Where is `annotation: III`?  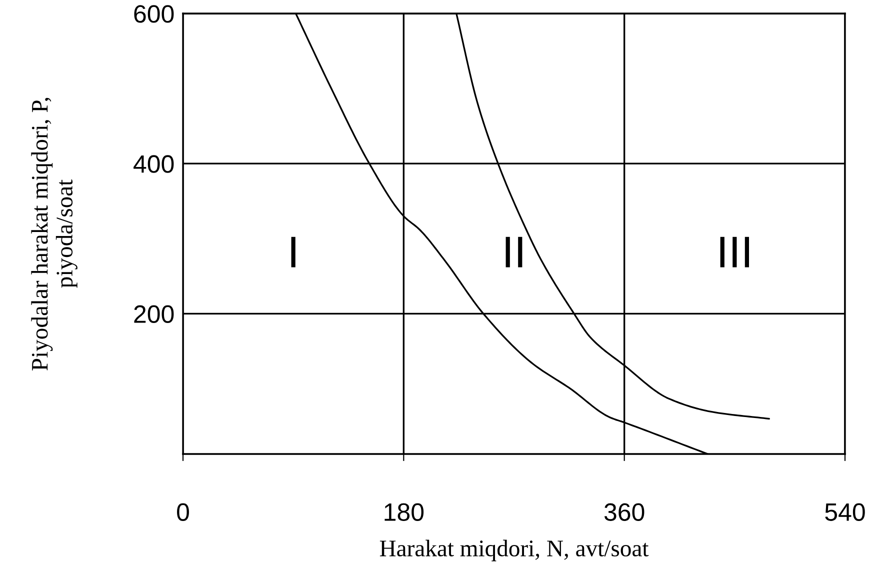
annotation: III is located at coordinates (735, 252).